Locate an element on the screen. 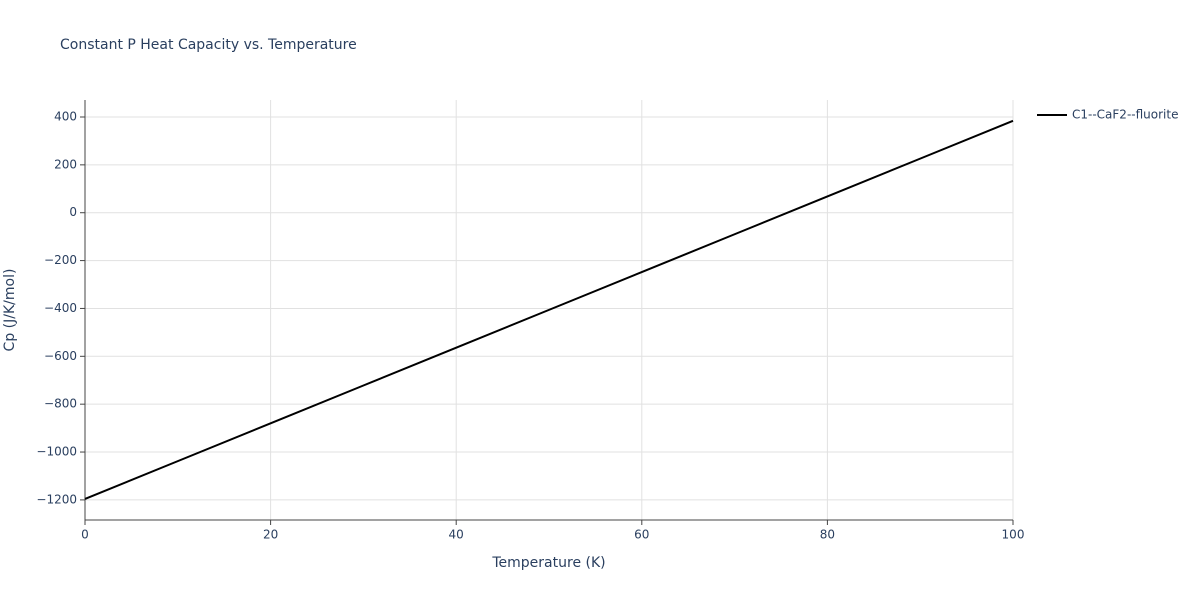 Image resolution: width=1200 pixels, height=600 pixels. x-axis-label: Temperature (K) is located at coordinates (548, 563).